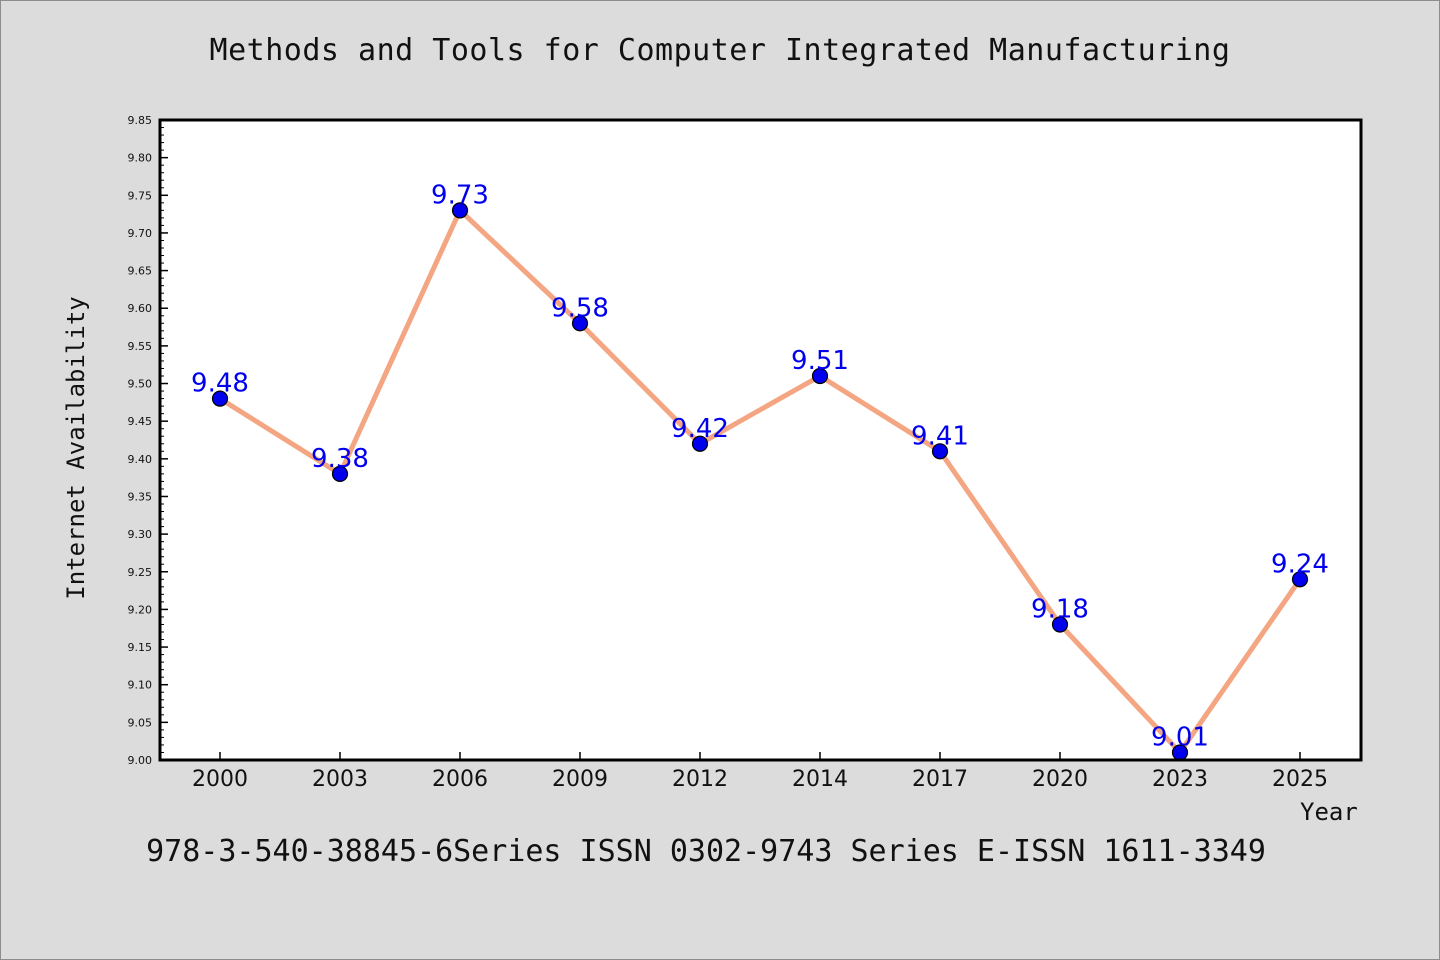  Describe the element at coordinates (140, 195) in the screenshot. I see `y-tick-label: 9.75` at that location.